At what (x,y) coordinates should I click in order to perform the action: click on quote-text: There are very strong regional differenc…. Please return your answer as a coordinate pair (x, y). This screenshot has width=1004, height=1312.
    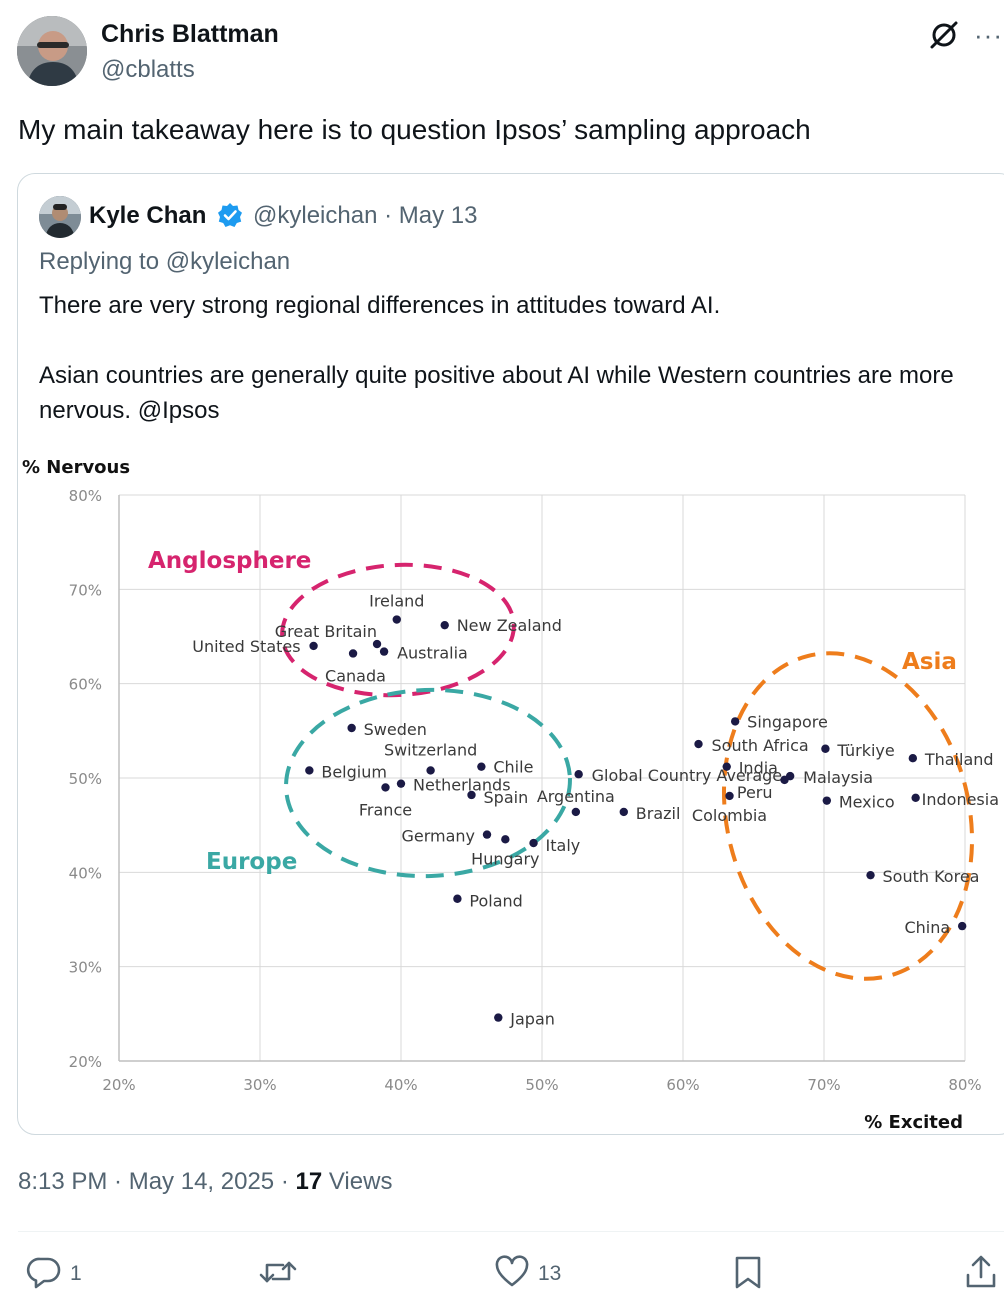
    Looking at the image, I should click on (514, 358).